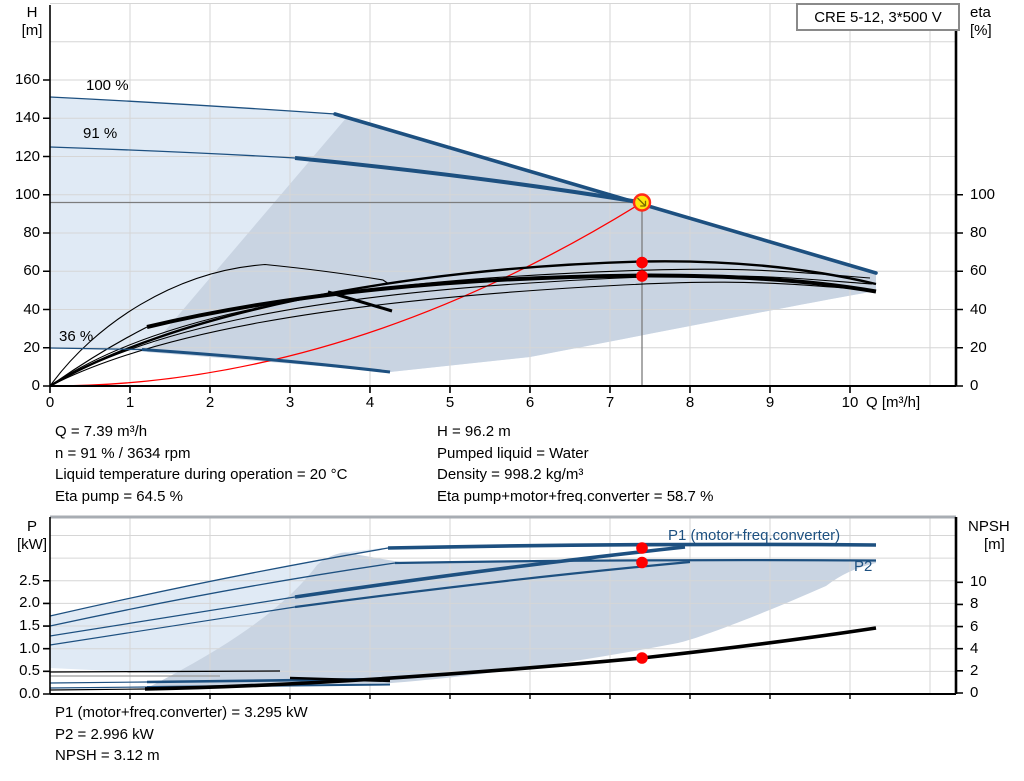 The width and height of the screenshot is (1024, 781). What do you see at coordinates (863, 566) in the screenshot?
I see `p2-curve-label: P2` at bounding box center [863, 566].